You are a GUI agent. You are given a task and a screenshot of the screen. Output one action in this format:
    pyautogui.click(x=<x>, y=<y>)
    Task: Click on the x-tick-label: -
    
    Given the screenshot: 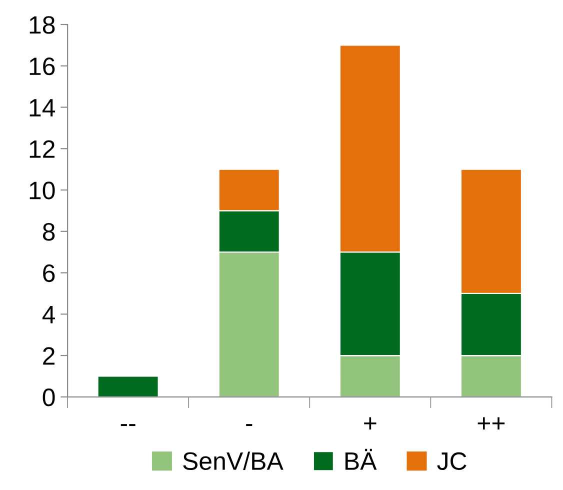 What is the action you would take?
    pyautogui.click(x=249, y=425)
    